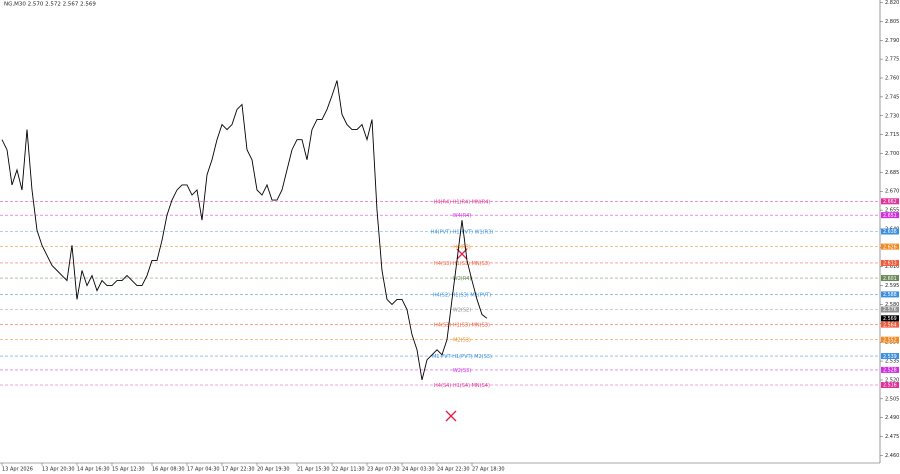 This screenshot has height=474, width=900. Describe the element at coordinates (462, 202) in the screenshot. I see `level-label: H4(R4) H1(R4) MN(R4)` at that location.